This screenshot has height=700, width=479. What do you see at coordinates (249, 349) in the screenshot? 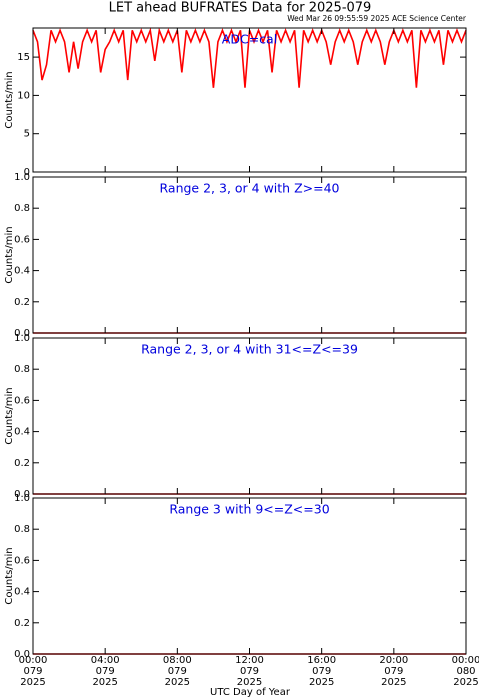
I see `panel-annotation: Range 2, 3, or 4 with 31<=Z<=39` at bounding box center [249, 349].